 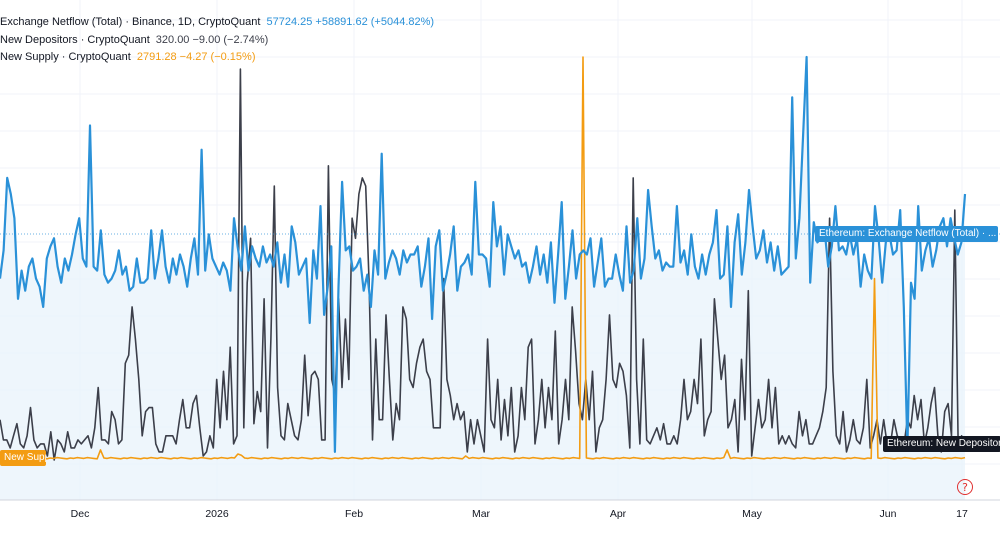 What do you see at coordinates (519, 514) in the screenshot?
I see `x-axis: Dec 2026 Feb Mar Apr May Jun 17` at bounding box center [519, 514].